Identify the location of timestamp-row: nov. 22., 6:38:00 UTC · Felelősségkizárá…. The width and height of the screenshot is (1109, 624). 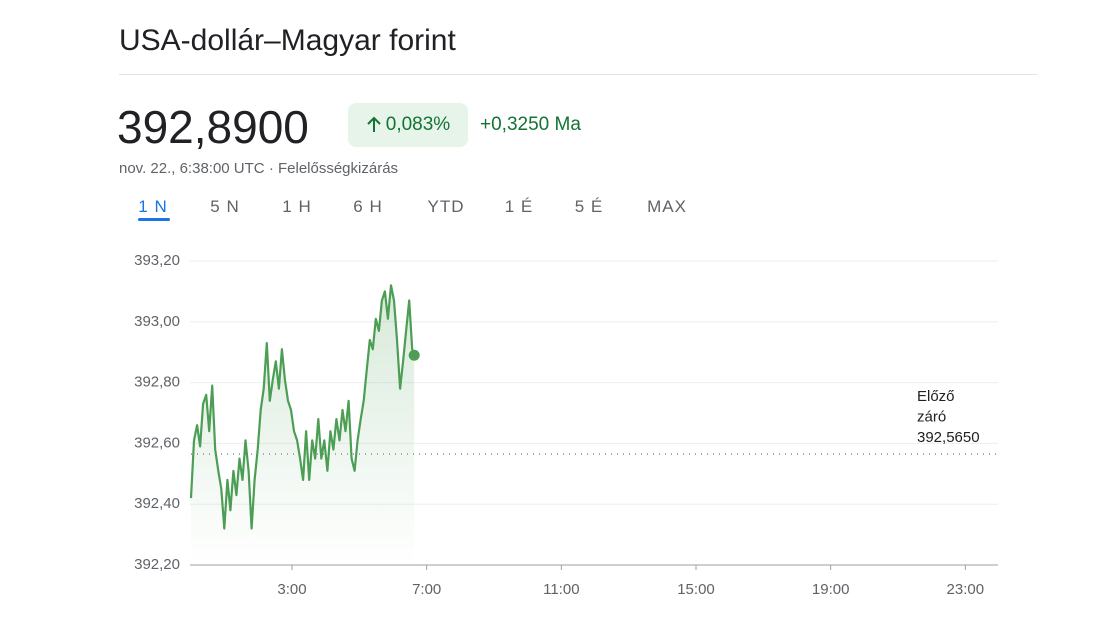
(258, 168).